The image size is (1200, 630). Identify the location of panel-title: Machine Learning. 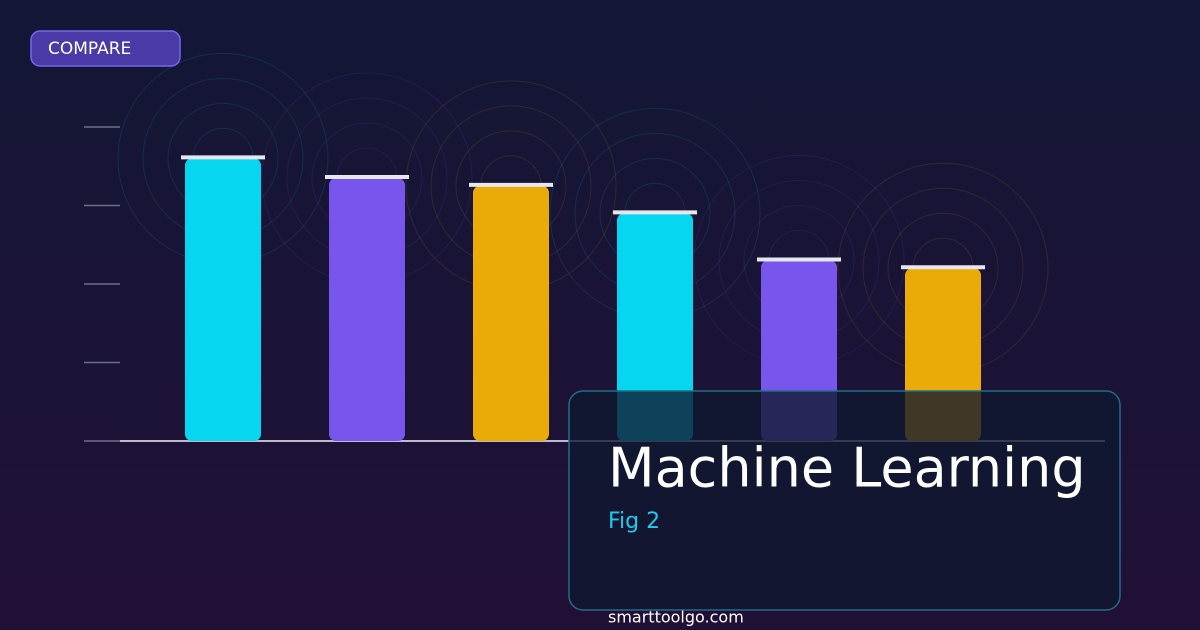
(847, 468).